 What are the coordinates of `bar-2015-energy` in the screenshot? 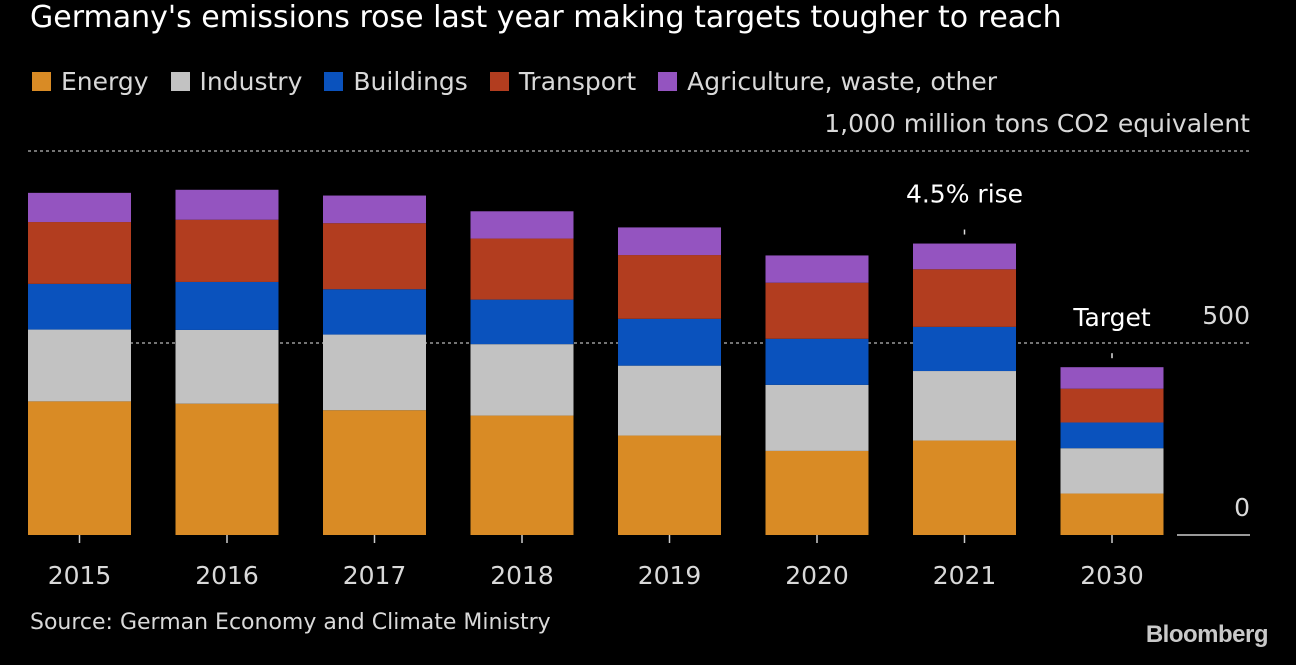 It's located at (79, 468).